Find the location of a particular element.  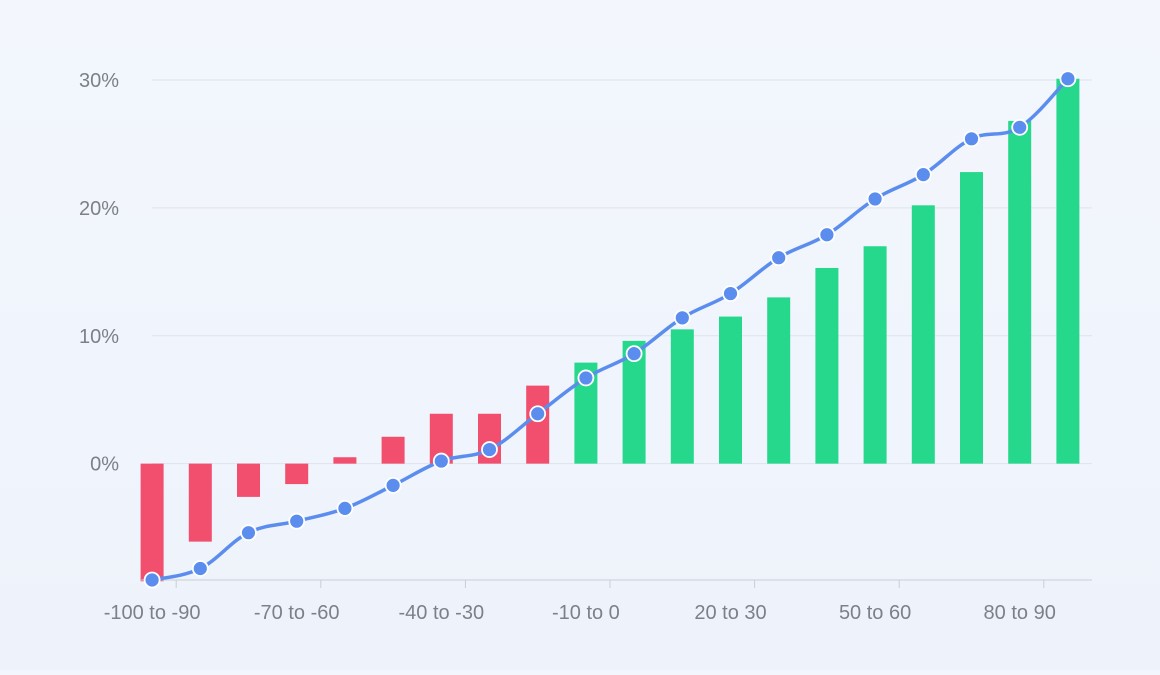

y-axis-tick-labels: 0% 10% 20% 30% is located at coordinates (99, 273).